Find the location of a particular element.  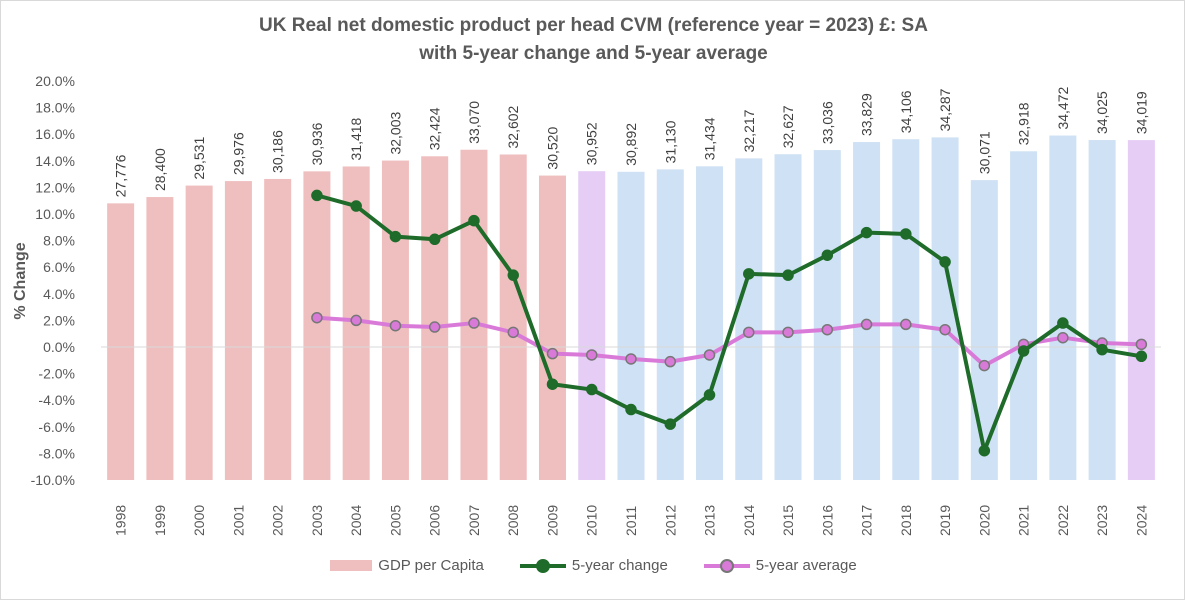

data-label-gdp-2024: 34,019 is located at coordinates (1141, 112).